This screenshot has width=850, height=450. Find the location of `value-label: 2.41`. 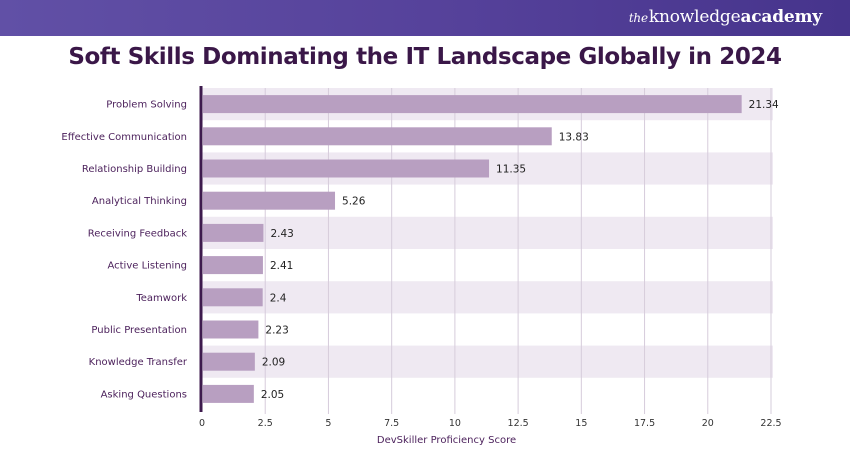

value-label: 2.41 is located at coordinates (281, 266).